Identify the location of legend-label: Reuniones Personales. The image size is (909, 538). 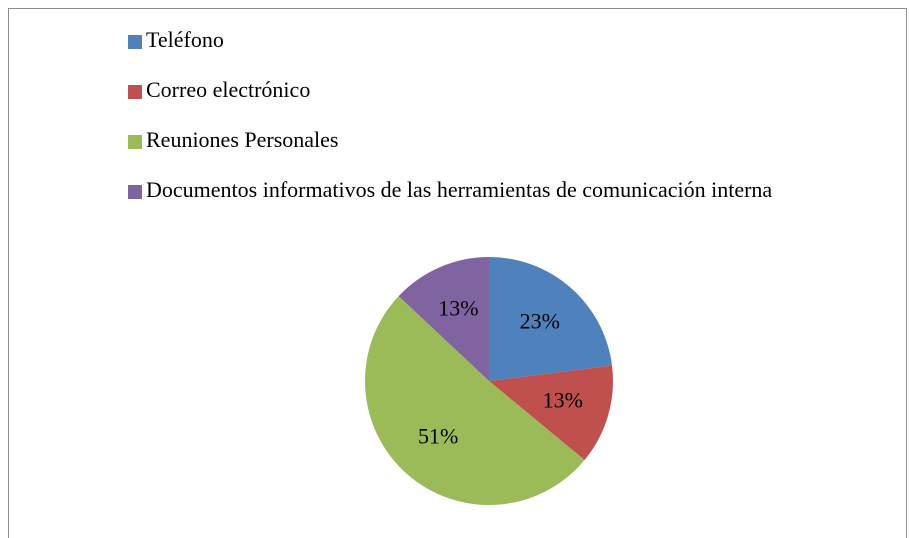
(242, 139).